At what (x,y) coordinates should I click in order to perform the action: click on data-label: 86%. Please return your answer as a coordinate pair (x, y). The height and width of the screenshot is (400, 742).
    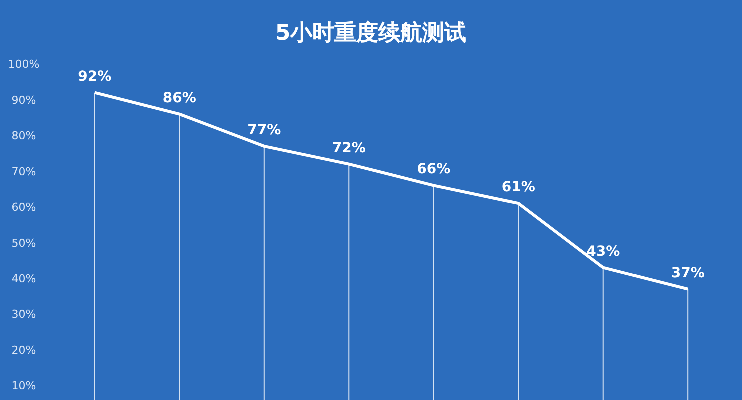
    Looking at the image, I should click on (179, 98).